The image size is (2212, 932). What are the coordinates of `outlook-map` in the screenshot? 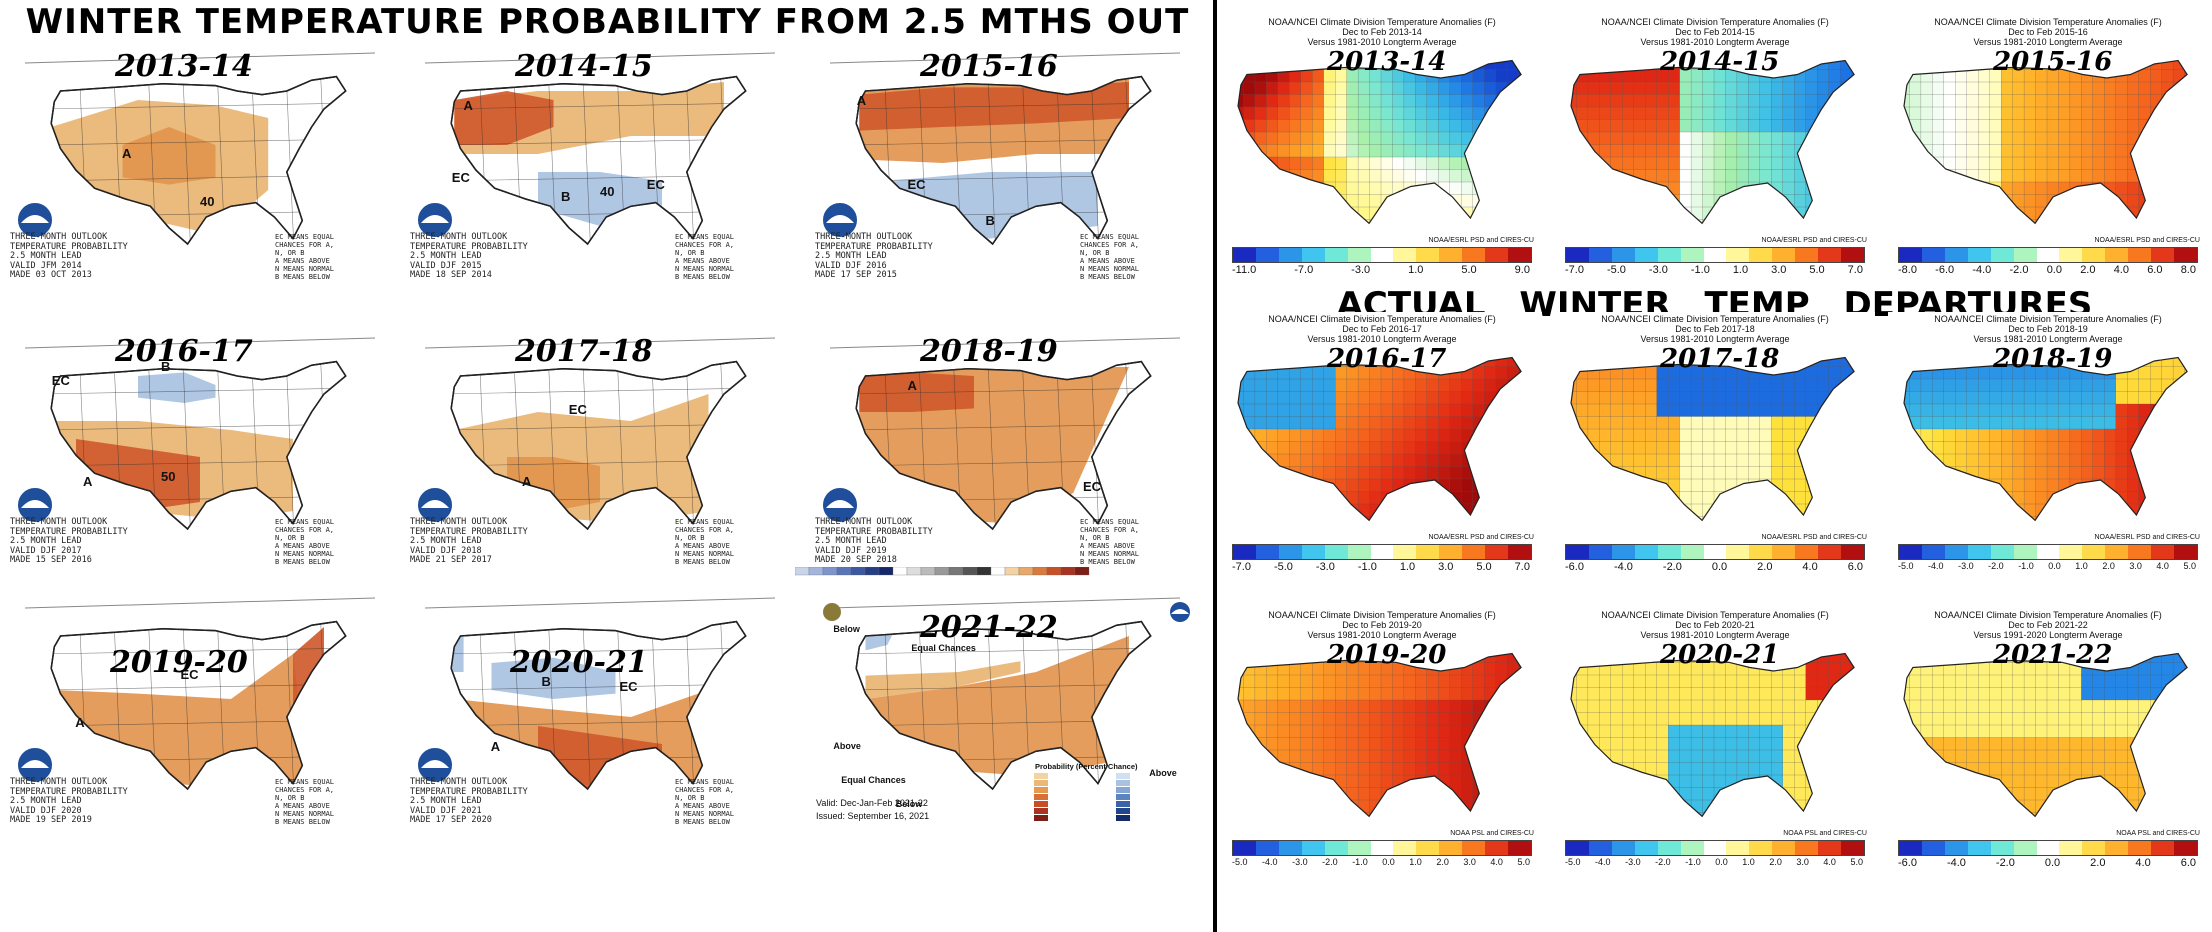 It's located at (1001, 149).